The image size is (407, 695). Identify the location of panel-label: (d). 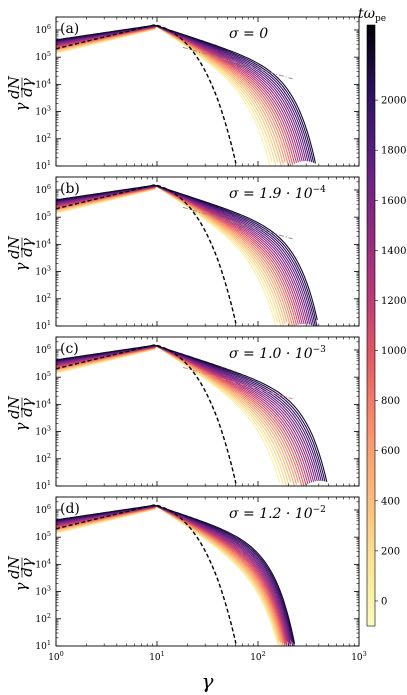
(70, 509).